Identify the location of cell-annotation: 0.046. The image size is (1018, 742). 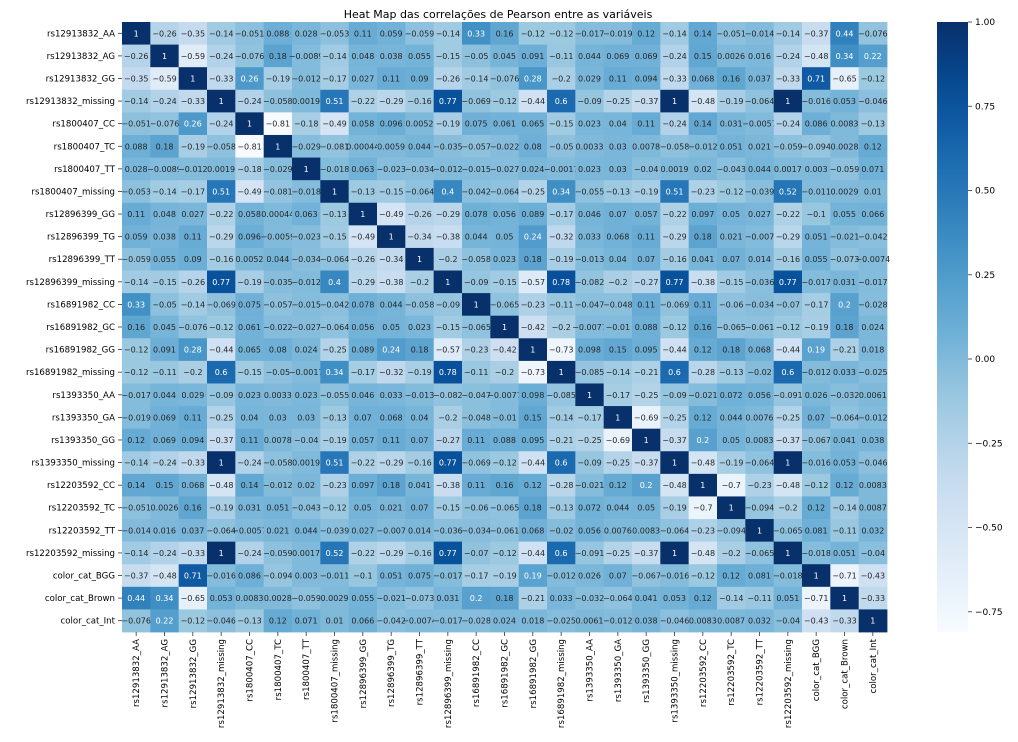
(589, 214).